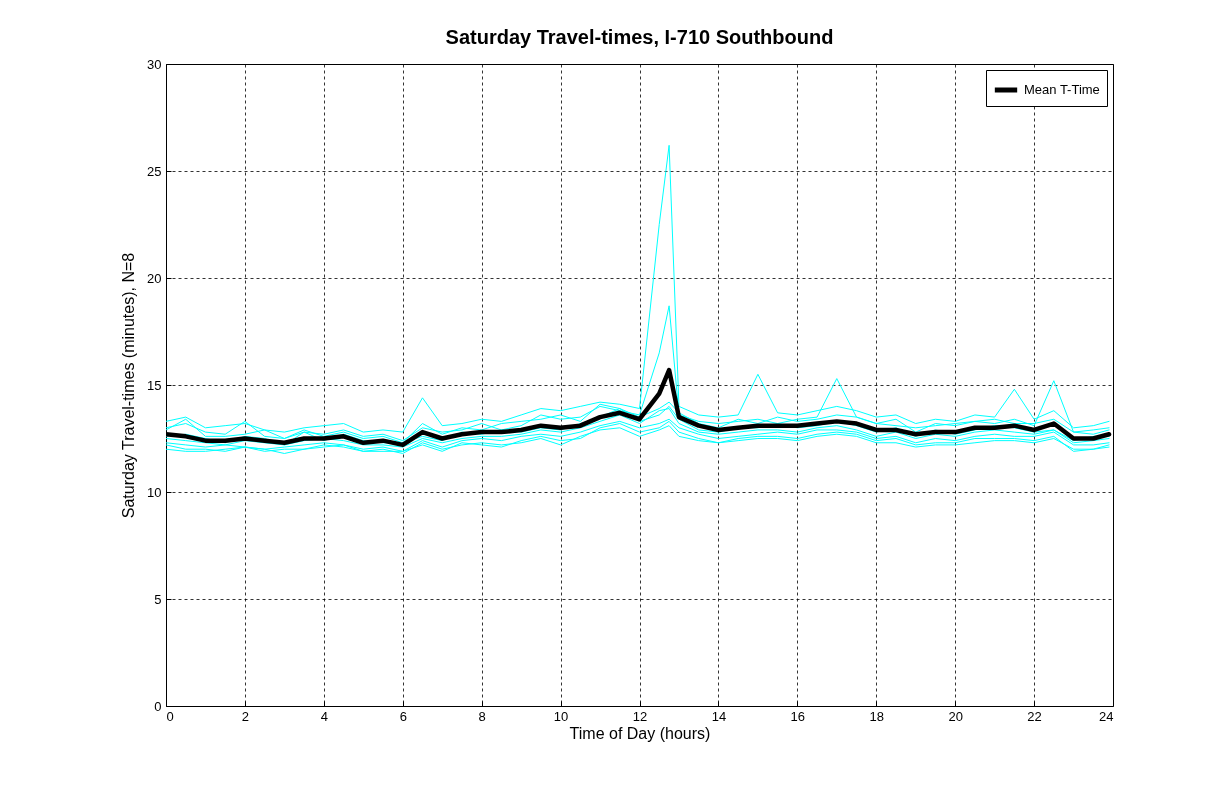 The width and height of the screenshot is (1230, 796). I want to click on x-tick-label: 12, so click(640, 716).